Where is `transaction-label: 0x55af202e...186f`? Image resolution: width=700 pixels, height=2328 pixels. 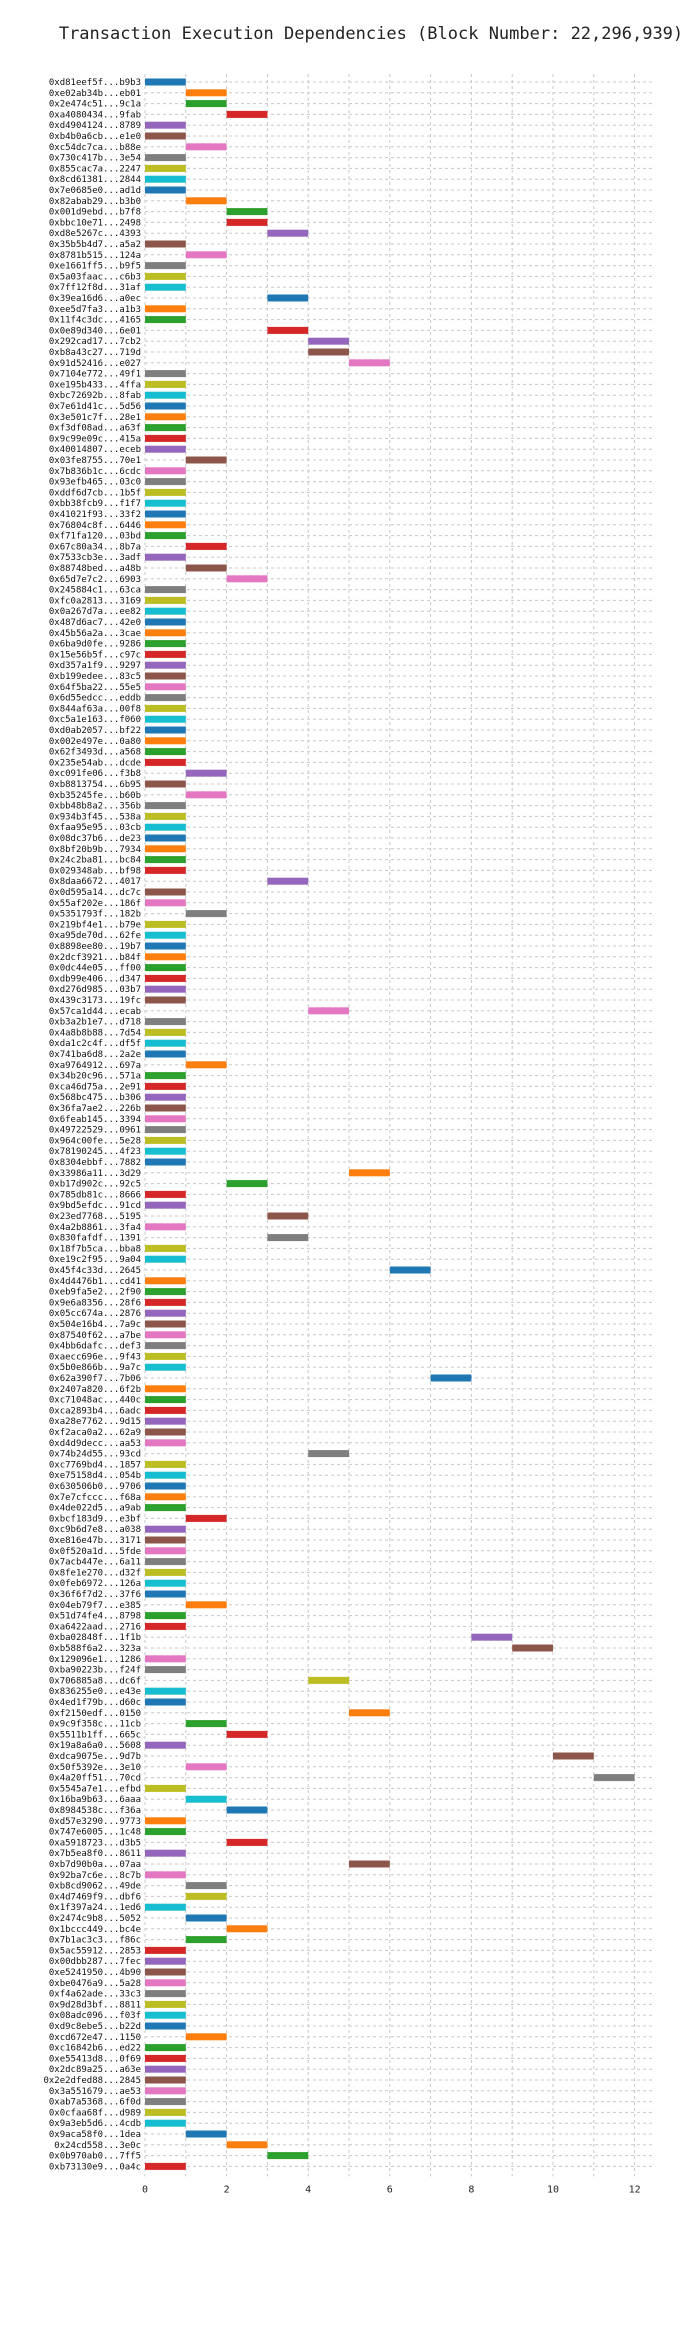 transaction-label: 0x55af202e...186f is located at coordinates (95, 904).